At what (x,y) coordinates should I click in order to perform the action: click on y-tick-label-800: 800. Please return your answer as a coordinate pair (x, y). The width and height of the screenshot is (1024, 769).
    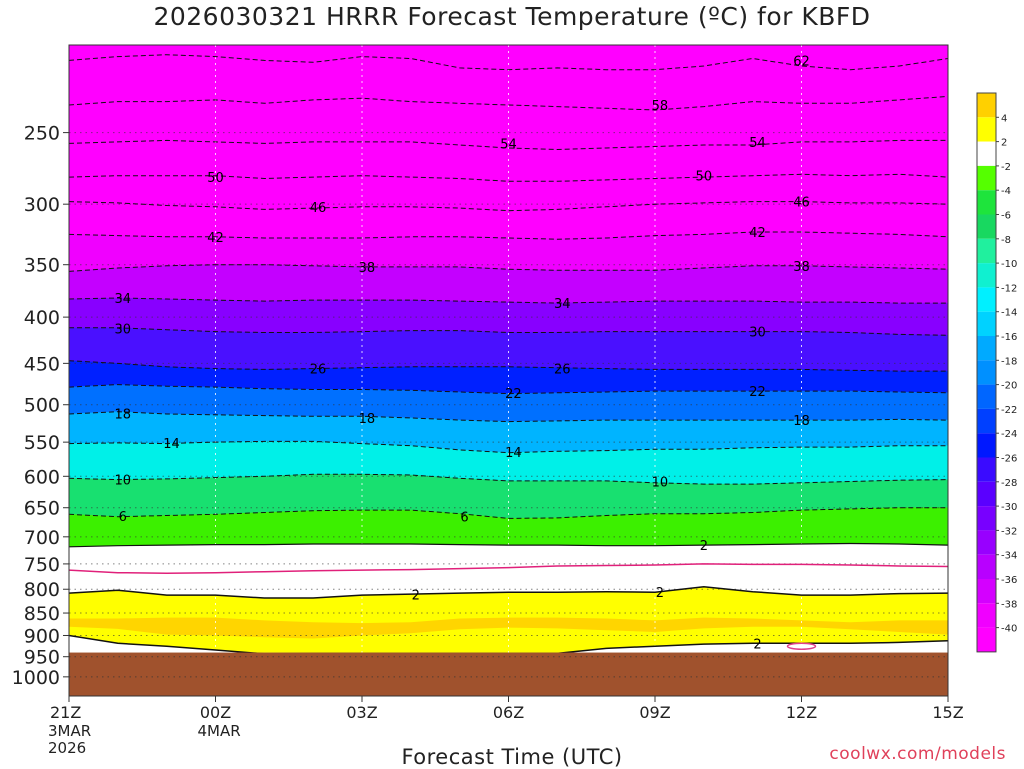
    Looking at the image, I should click on (42, 590).